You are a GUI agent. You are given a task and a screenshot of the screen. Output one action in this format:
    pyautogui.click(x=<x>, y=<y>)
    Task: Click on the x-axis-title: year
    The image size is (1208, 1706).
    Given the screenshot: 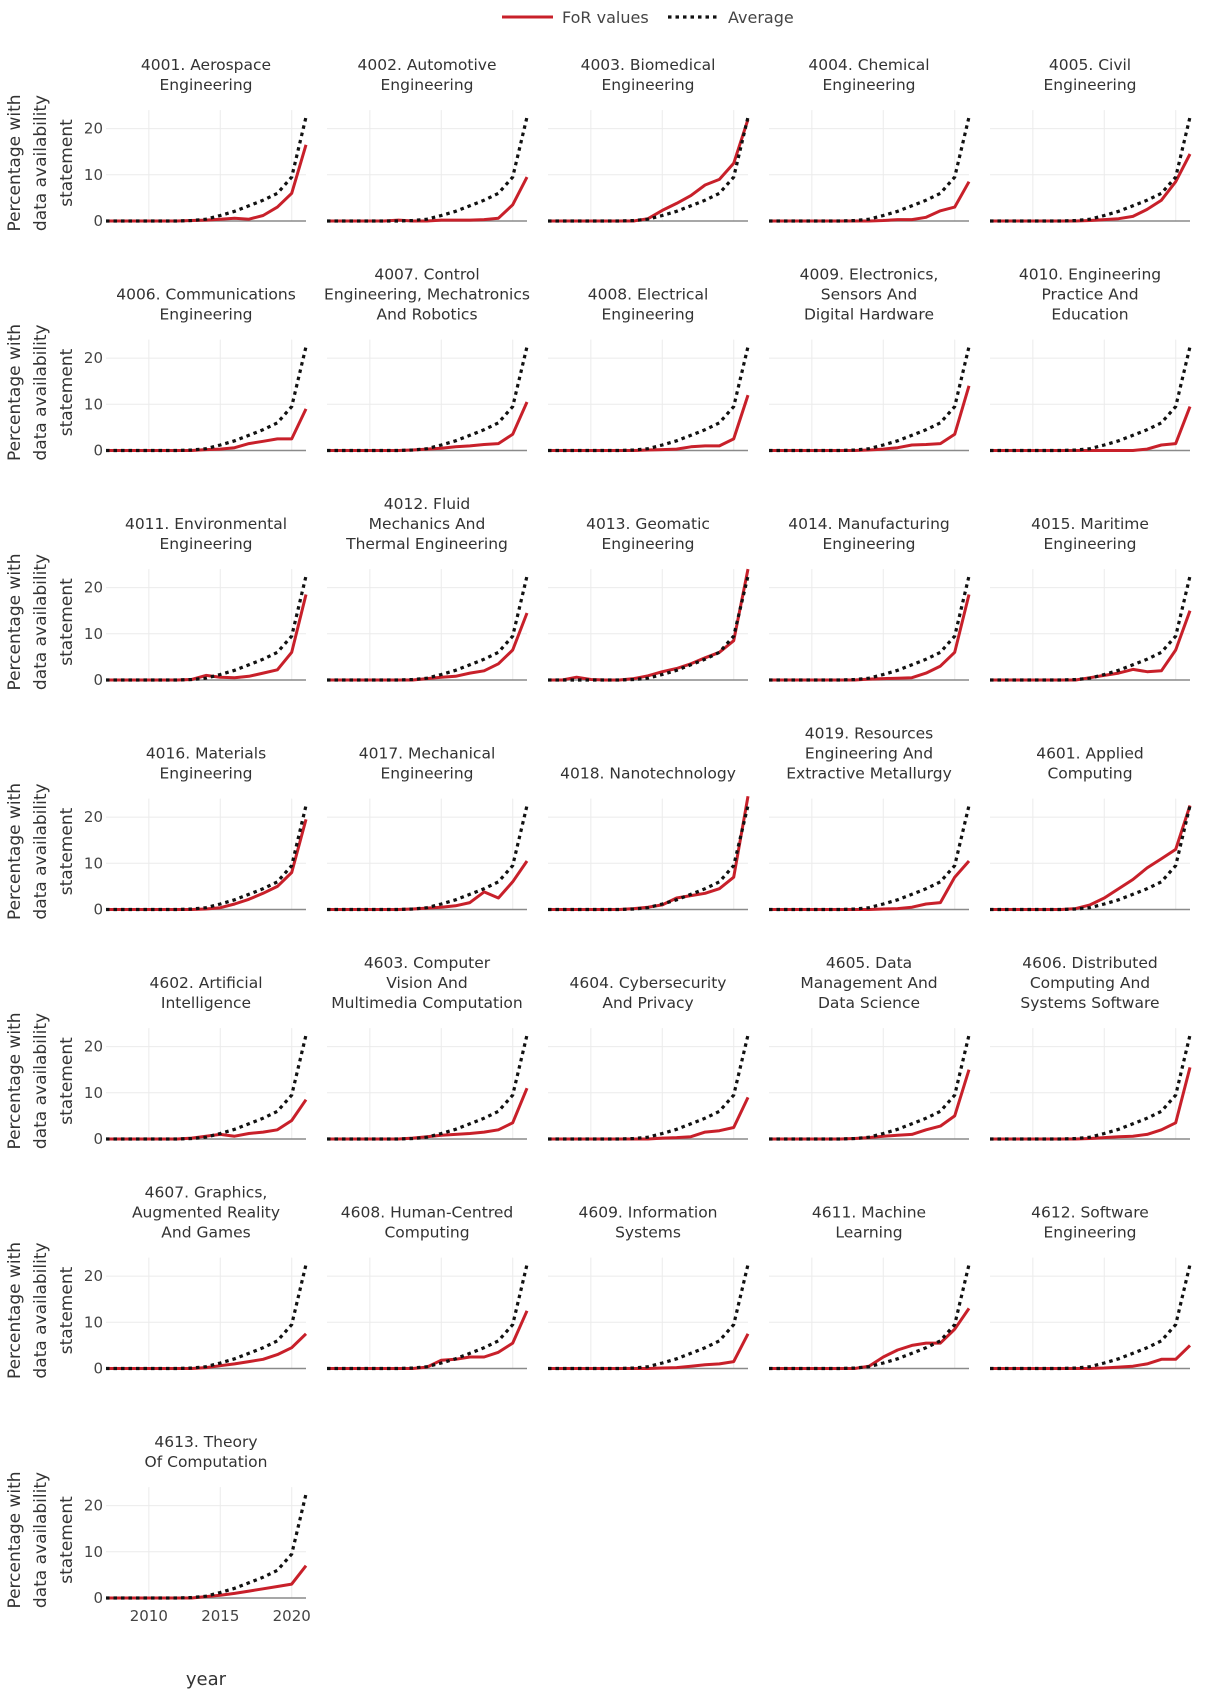 What is the action you would take?
    pyautogui.click(x=206, y=1679)
    